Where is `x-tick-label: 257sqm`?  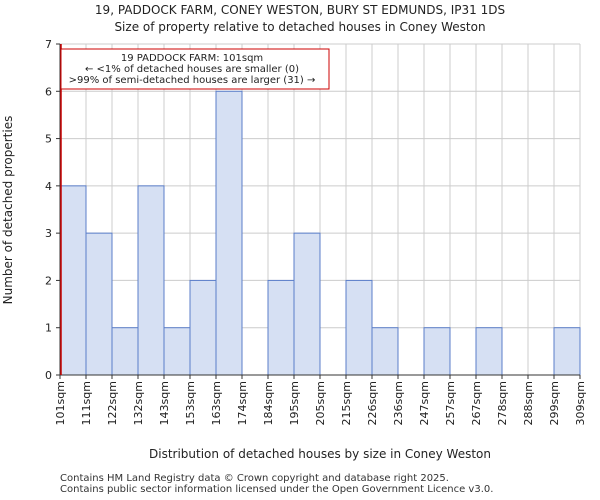 x-tick-label: 257sqm is located at coordinates (450, 403).